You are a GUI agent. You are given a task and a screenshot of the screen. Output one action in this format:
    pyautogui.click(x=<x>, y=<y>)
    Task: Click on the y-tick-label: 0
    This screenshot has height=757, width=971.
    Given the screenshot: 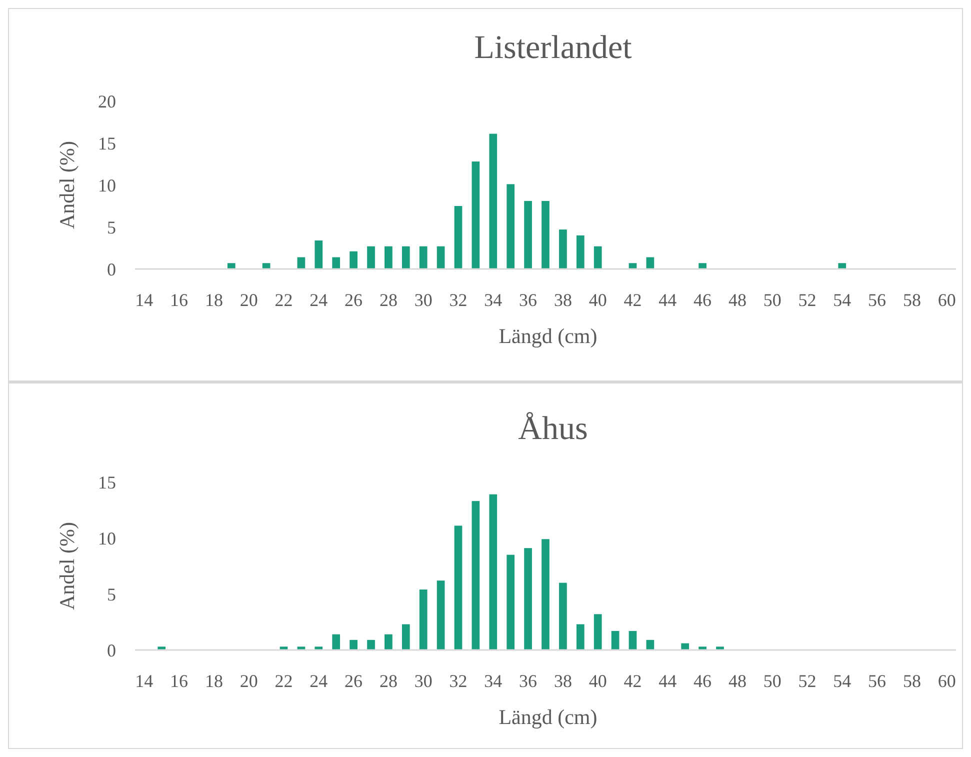 What is the action you would take?
    pyautogui.click(x=111, y=269)
    